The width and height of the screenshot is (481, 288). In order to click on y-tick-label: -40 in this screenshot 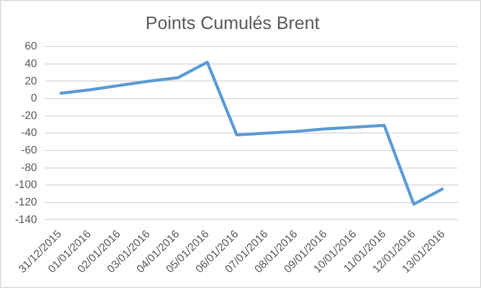, I will do `click(29, 133)`.